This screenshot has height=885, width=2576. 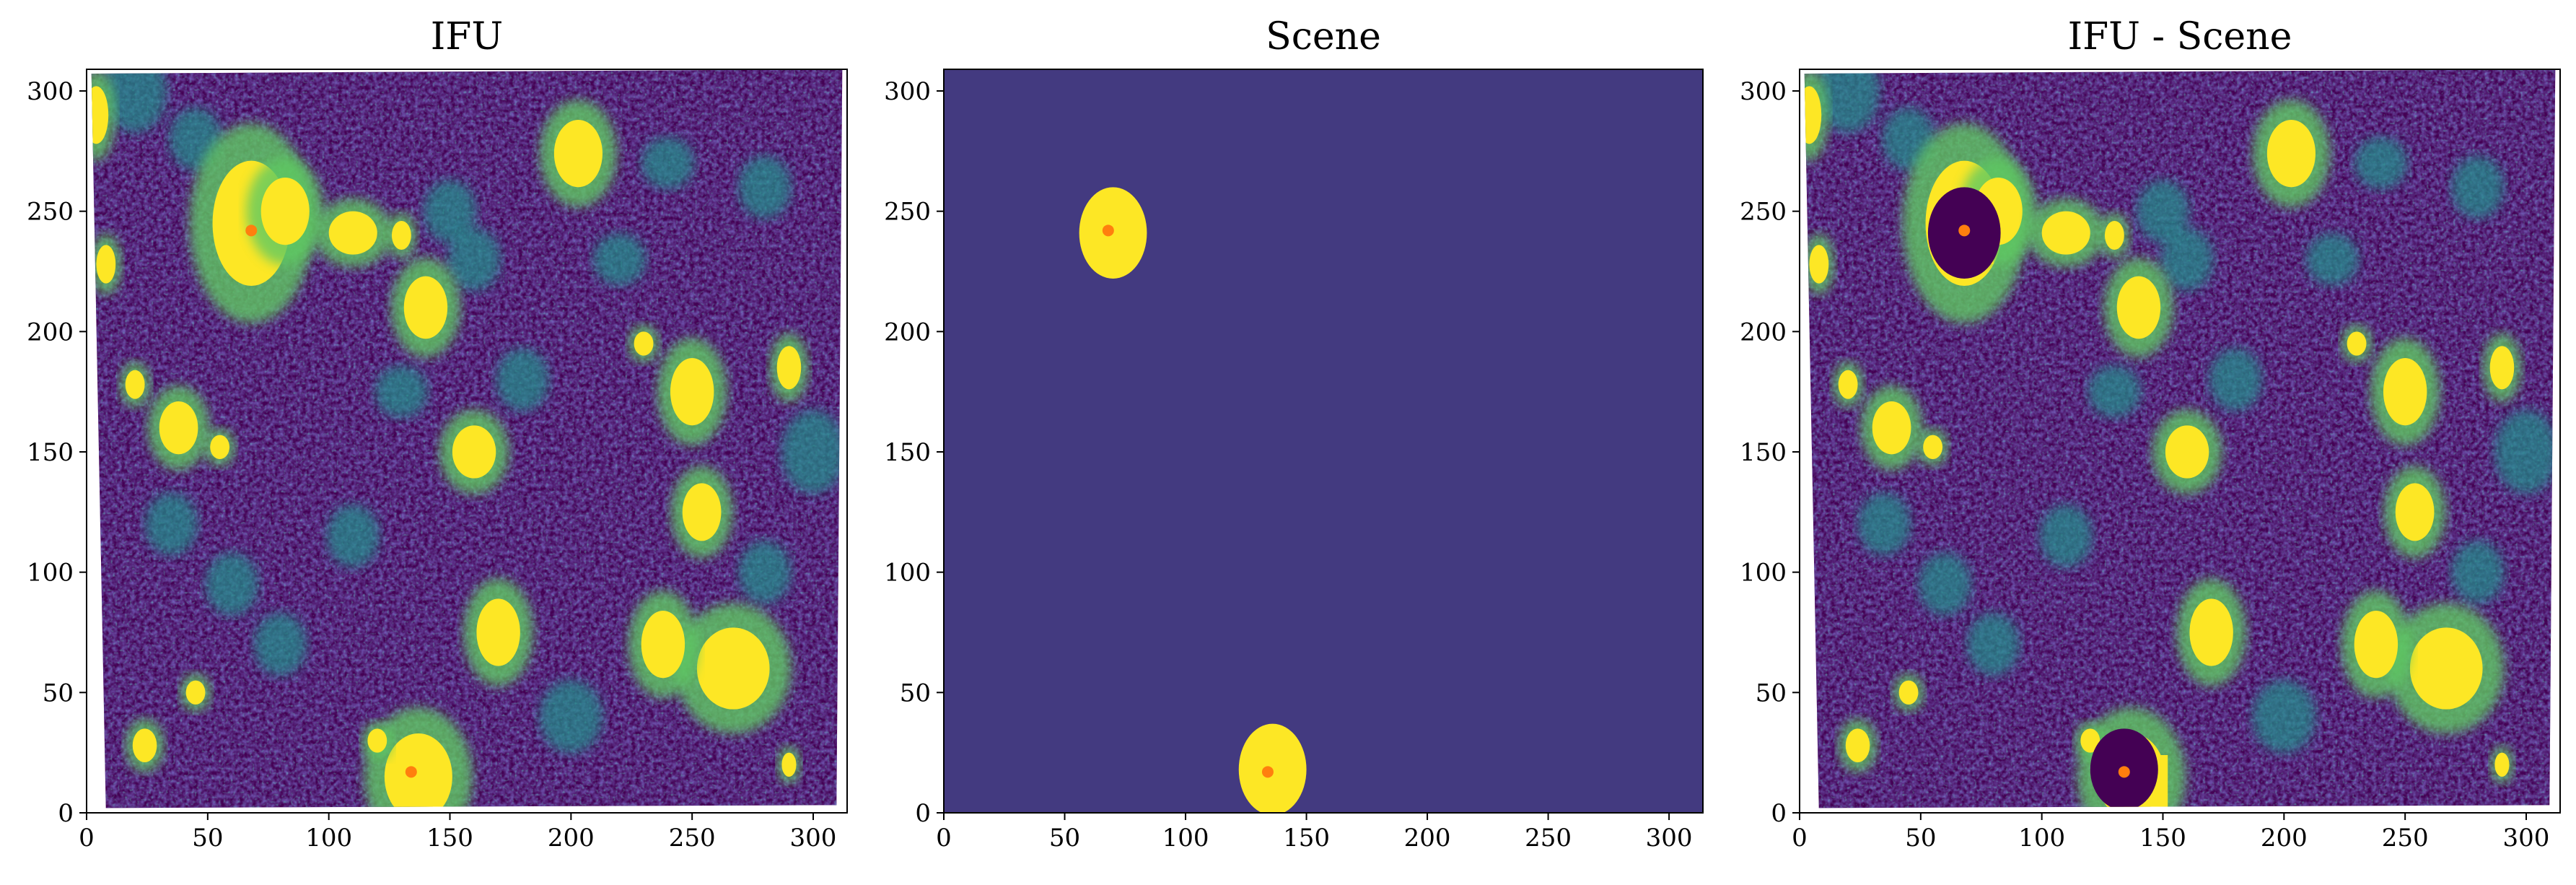 I want to click on panel-title: IFU, so click(x=467, y=36).